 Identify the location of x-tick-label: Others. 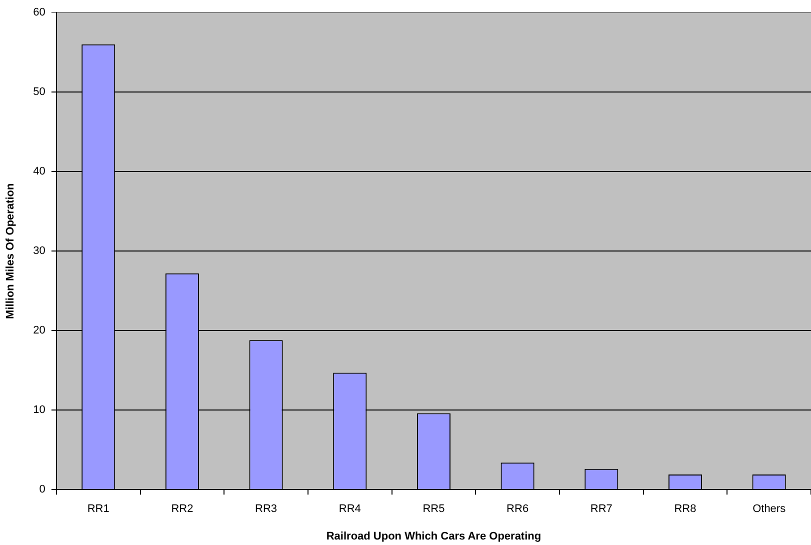
(769, 509).